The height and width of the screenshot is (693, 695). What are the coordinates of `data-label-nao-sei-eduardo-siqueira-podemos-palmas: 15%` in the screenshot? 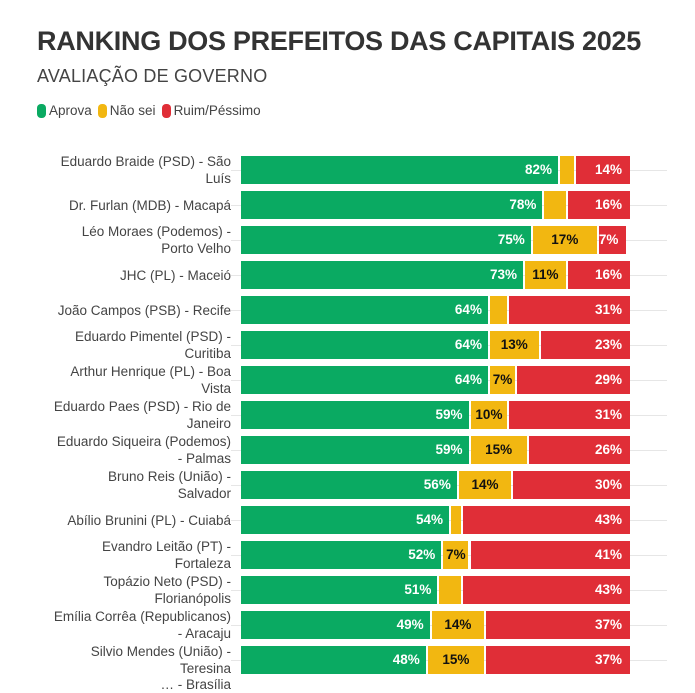 It's located at (499, 449).